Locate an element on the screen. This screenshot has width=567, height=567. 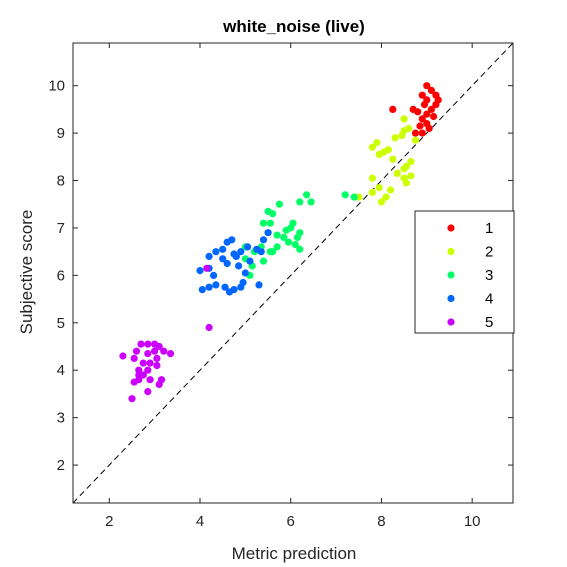
y-tick-label: 10 is located at coordinates (56, 86).